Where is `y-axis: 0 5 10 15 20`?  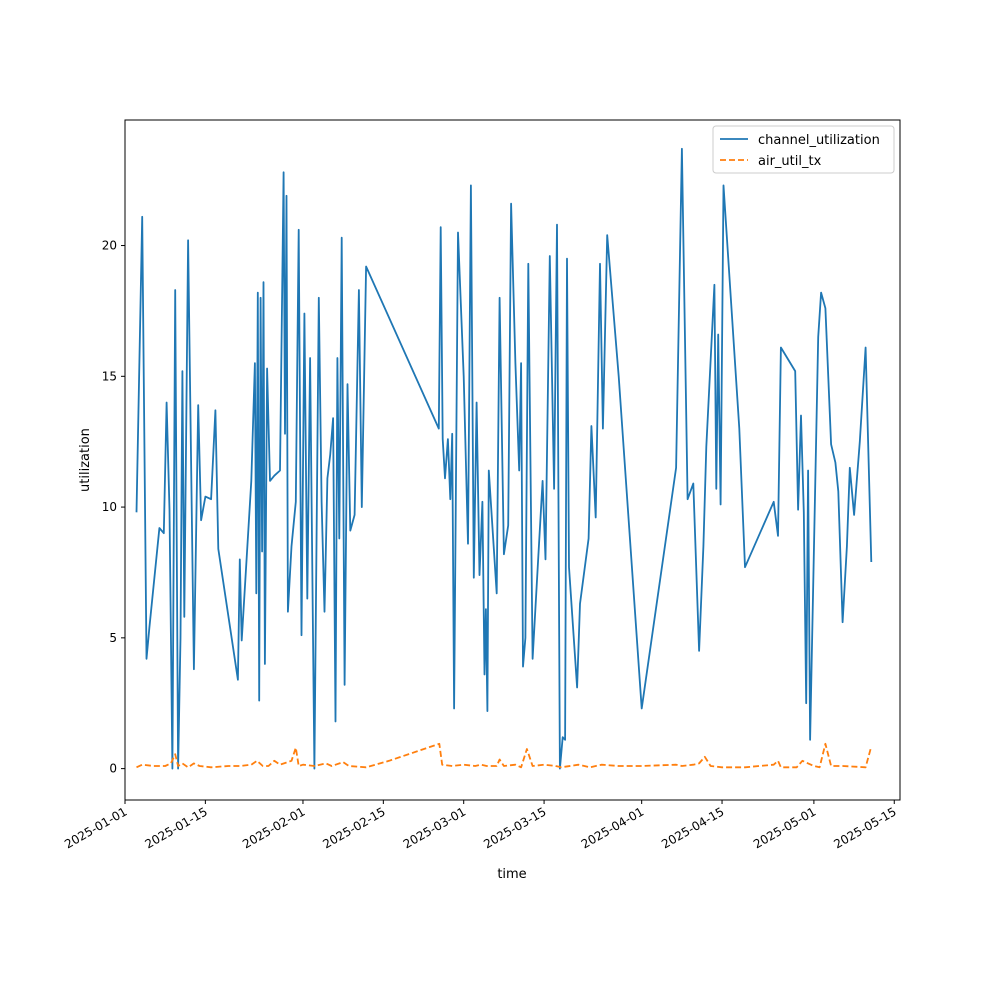 y-axis: 0 5 10 15 20 is located at coordinates (113, 507).